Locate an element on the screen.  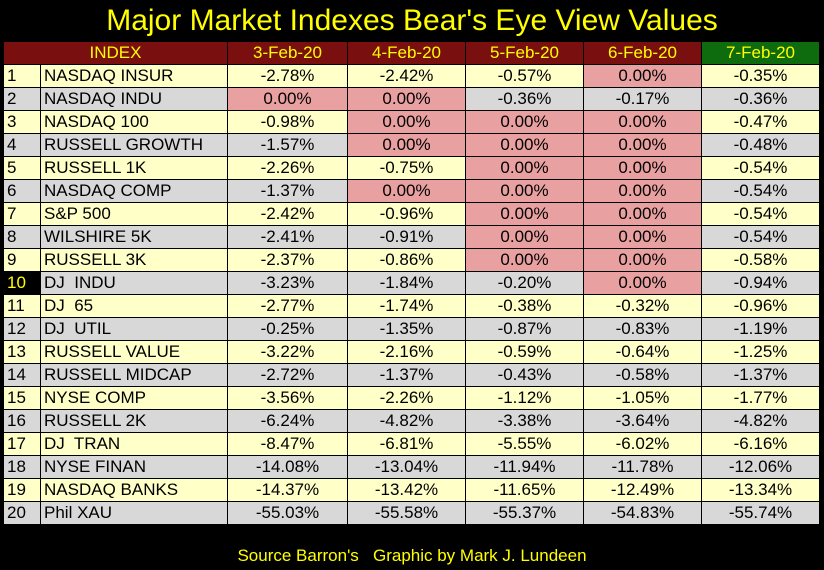
index-name-cell: RUSSELL MIDCAP is located at coordinates (134, 375).